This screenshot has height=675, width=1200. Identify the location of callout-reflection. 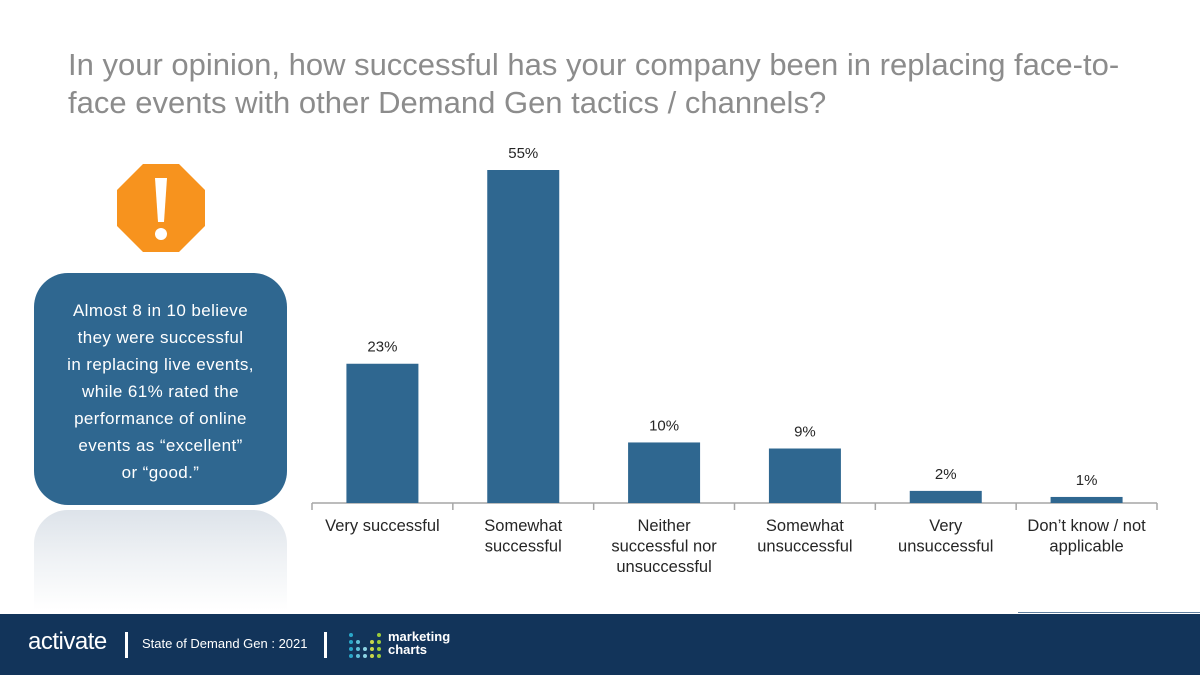
(160, 560).